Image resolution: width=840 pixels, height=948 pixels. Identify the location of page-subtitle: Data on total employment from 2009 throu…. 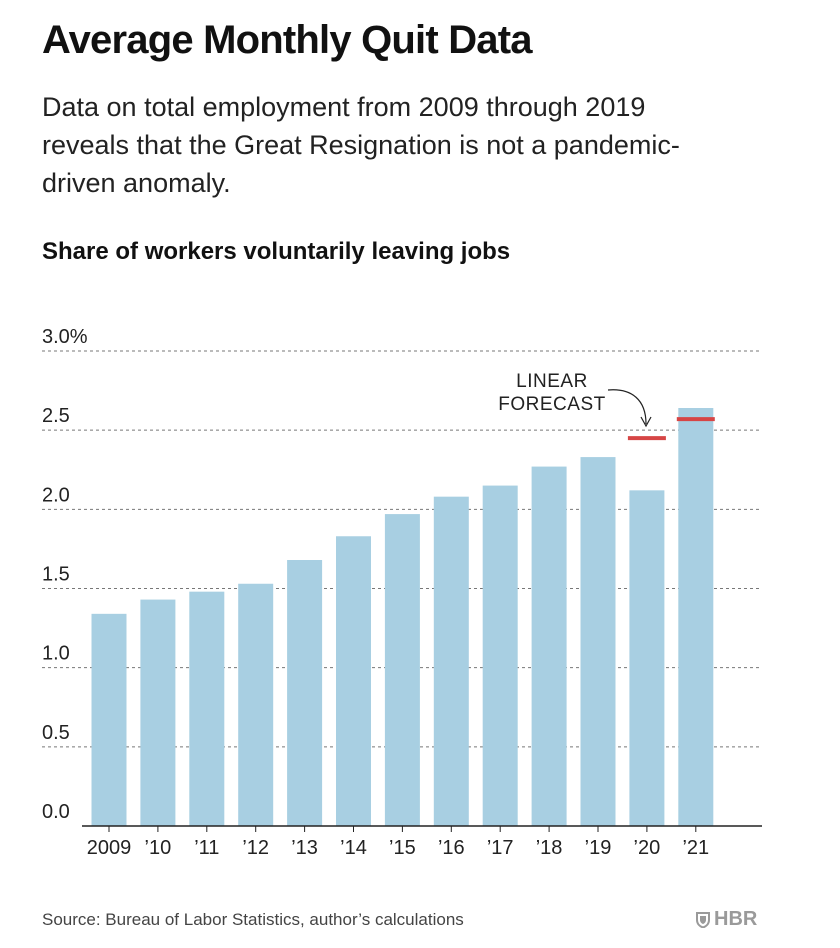
(361, 145).